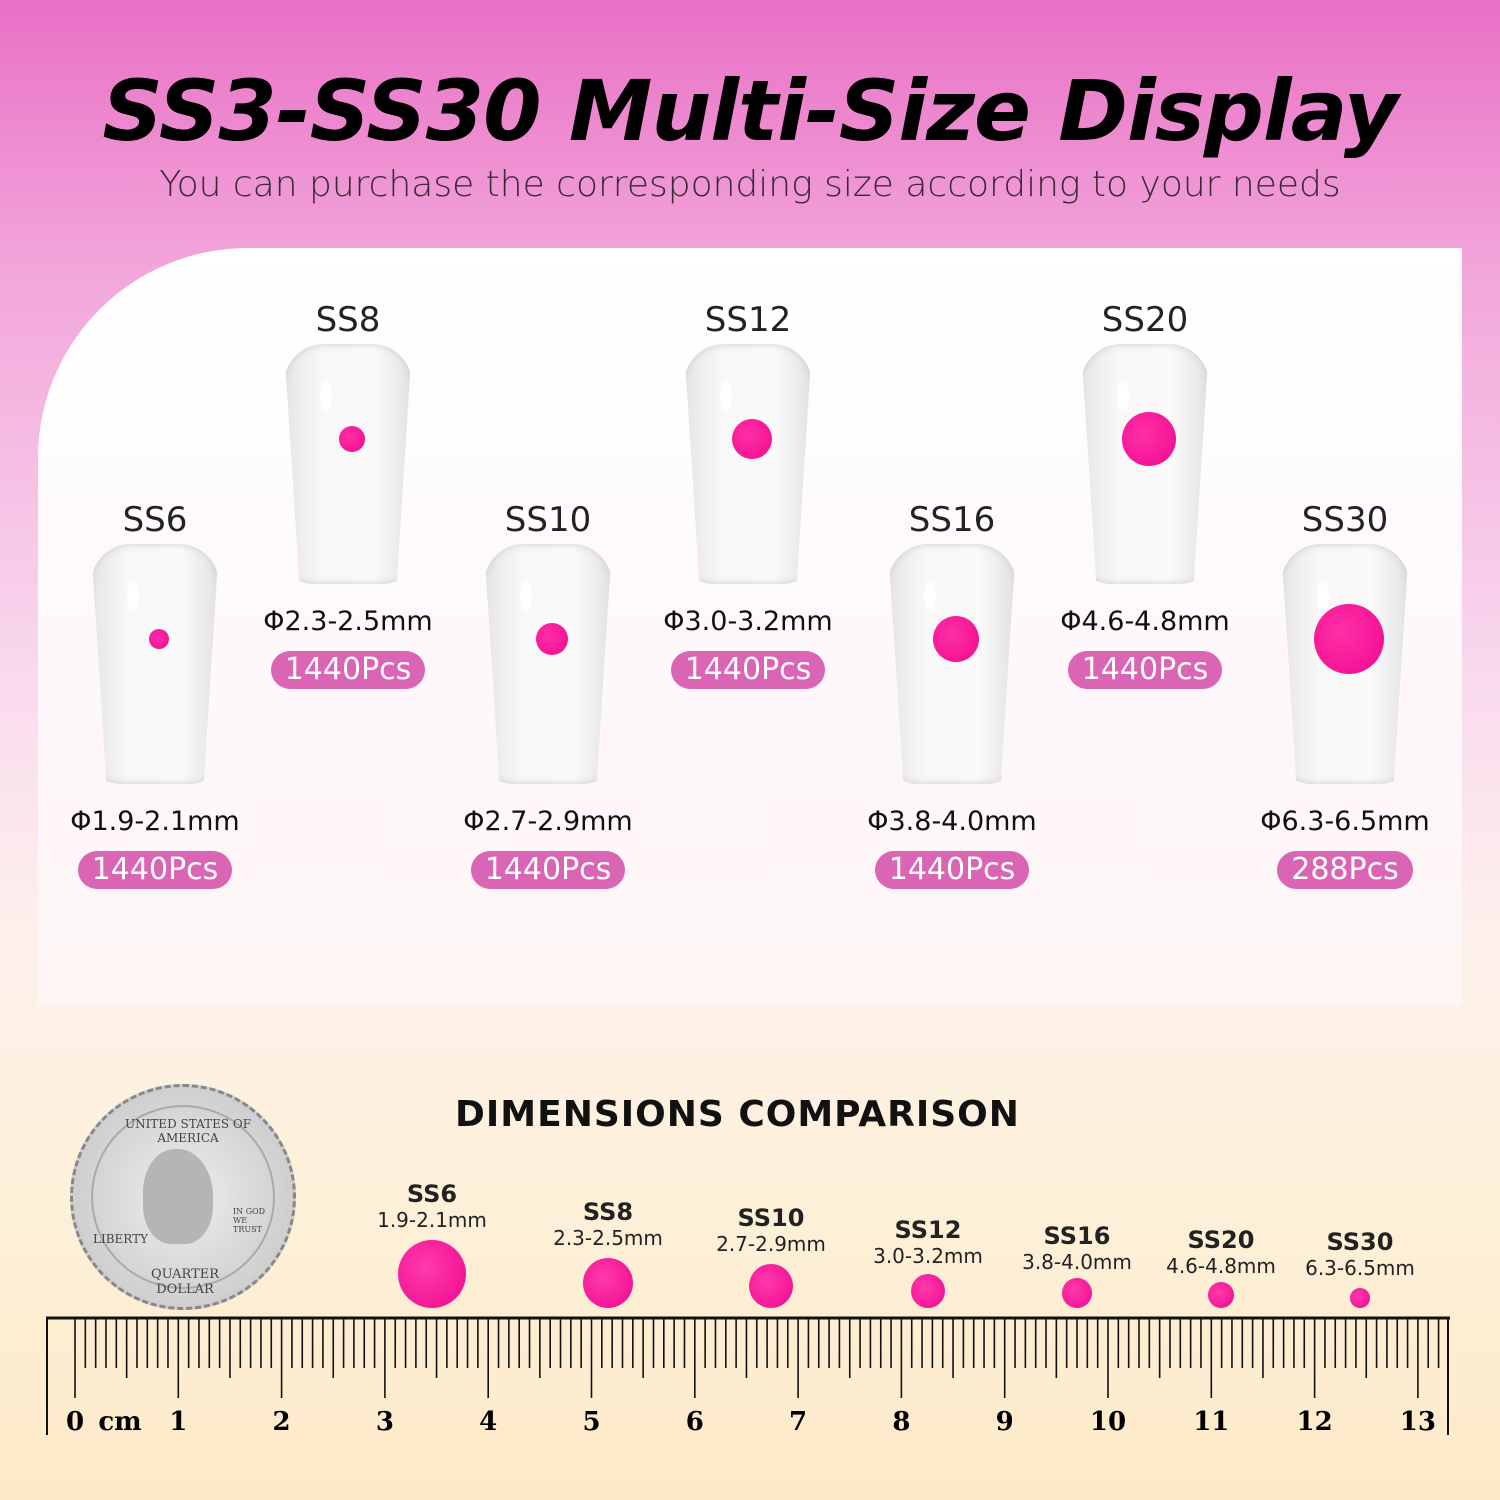 The height and width of the screenshot is (1500, 1500). I want to click on size-item-ss10: SS10 Φ2.7-2.9mm 1440Pcs, so click(548, 694).